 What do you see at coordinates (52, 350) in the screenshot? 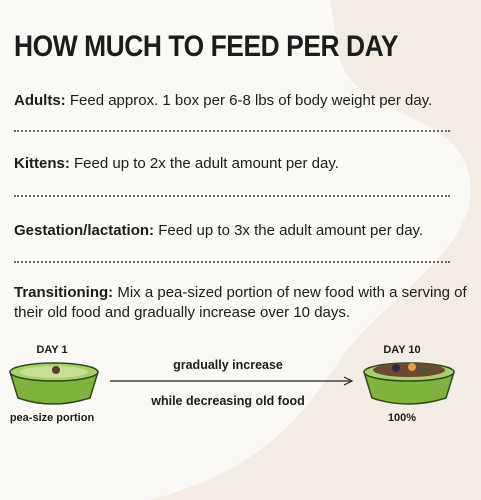
I see `day-label: DAY 1` at bounding box center [52, 350].